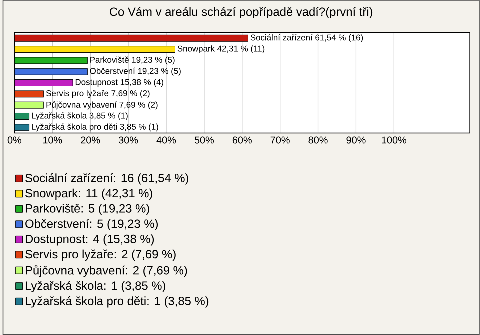  What do you see at coordinates (241, 13) in the screenshot?
I see `chart-title: Co Vám v areálu schází popřípadě vadí?(první tři)` at bounding box center [241, 13].